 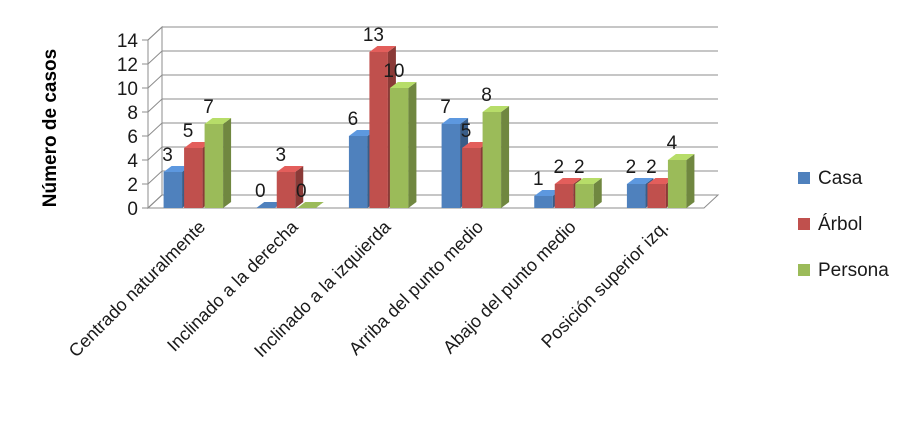 I want to click on legend-item-árbol: Árbol, so click(x=830, y=224).